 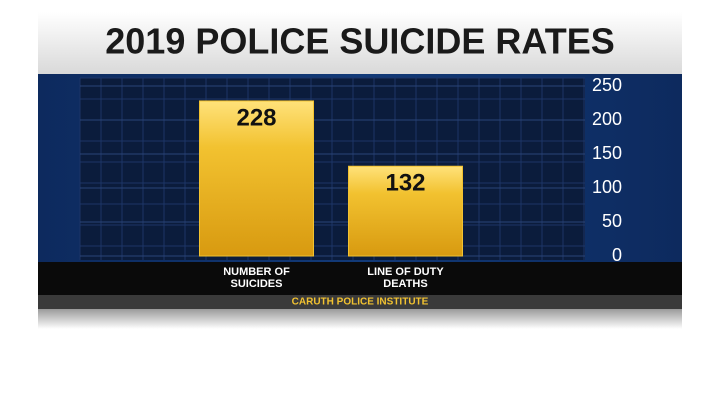 What do you see at coordinates (612, 221) in the screenshot?
I see `y-tick-label: 50` at bounding box center [612, 221].